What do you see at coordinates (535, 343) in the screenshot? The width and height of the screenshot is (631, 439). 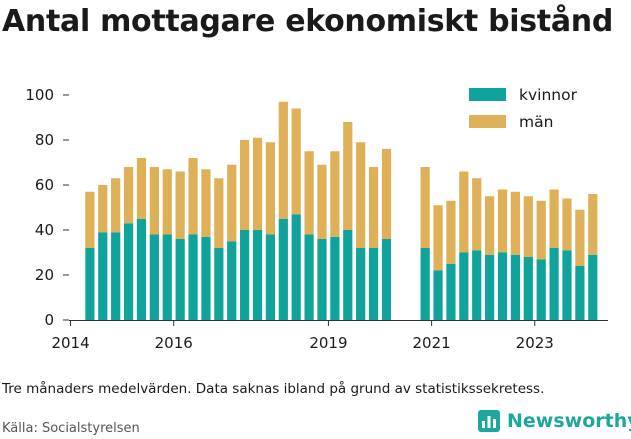 I see `x-tick-label: 2023` at bounding box center [535, 343].